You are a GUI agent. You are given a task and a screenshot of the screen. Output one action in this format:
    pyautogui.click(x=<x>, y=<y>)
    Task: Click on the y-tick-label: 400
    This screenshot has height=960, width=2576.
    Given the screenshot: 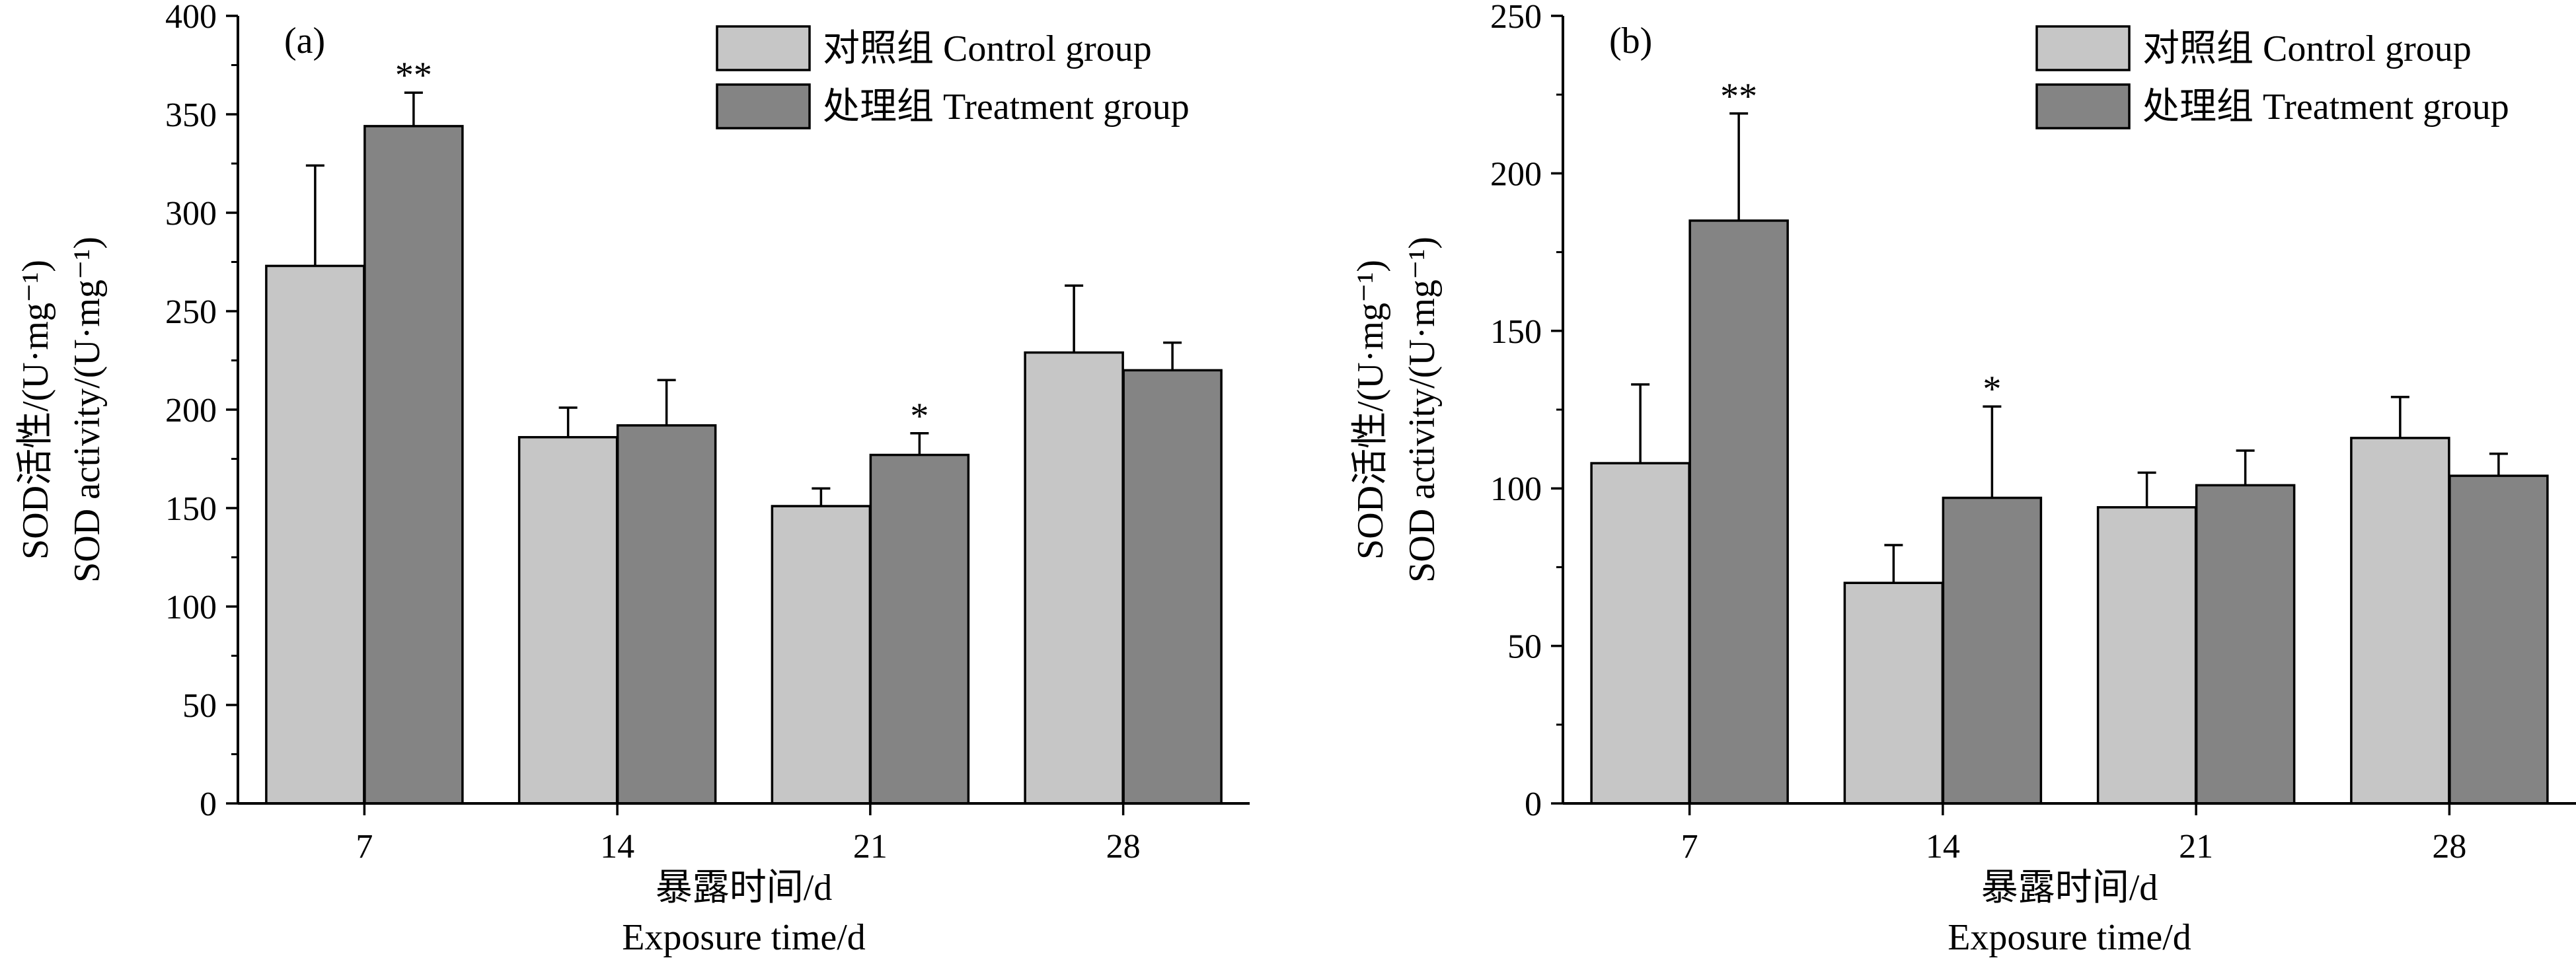 What is the action you would take?
    pyautogui.click(x=191, y=18)
    